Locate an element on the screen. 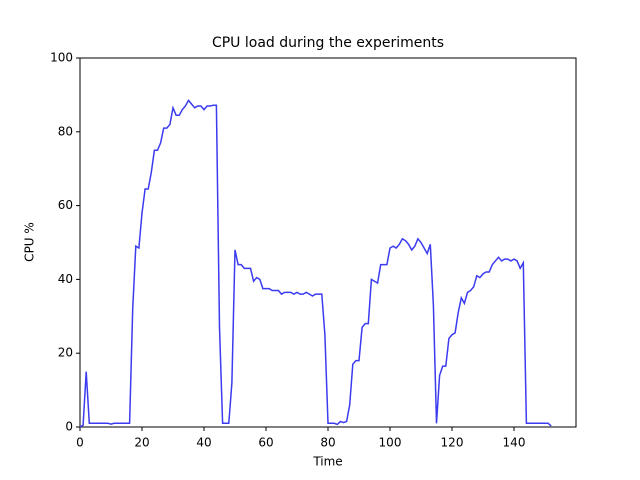 This screenshot has height=480, width=640. y-tick-label: 0 is located at coordinates (69, 427).